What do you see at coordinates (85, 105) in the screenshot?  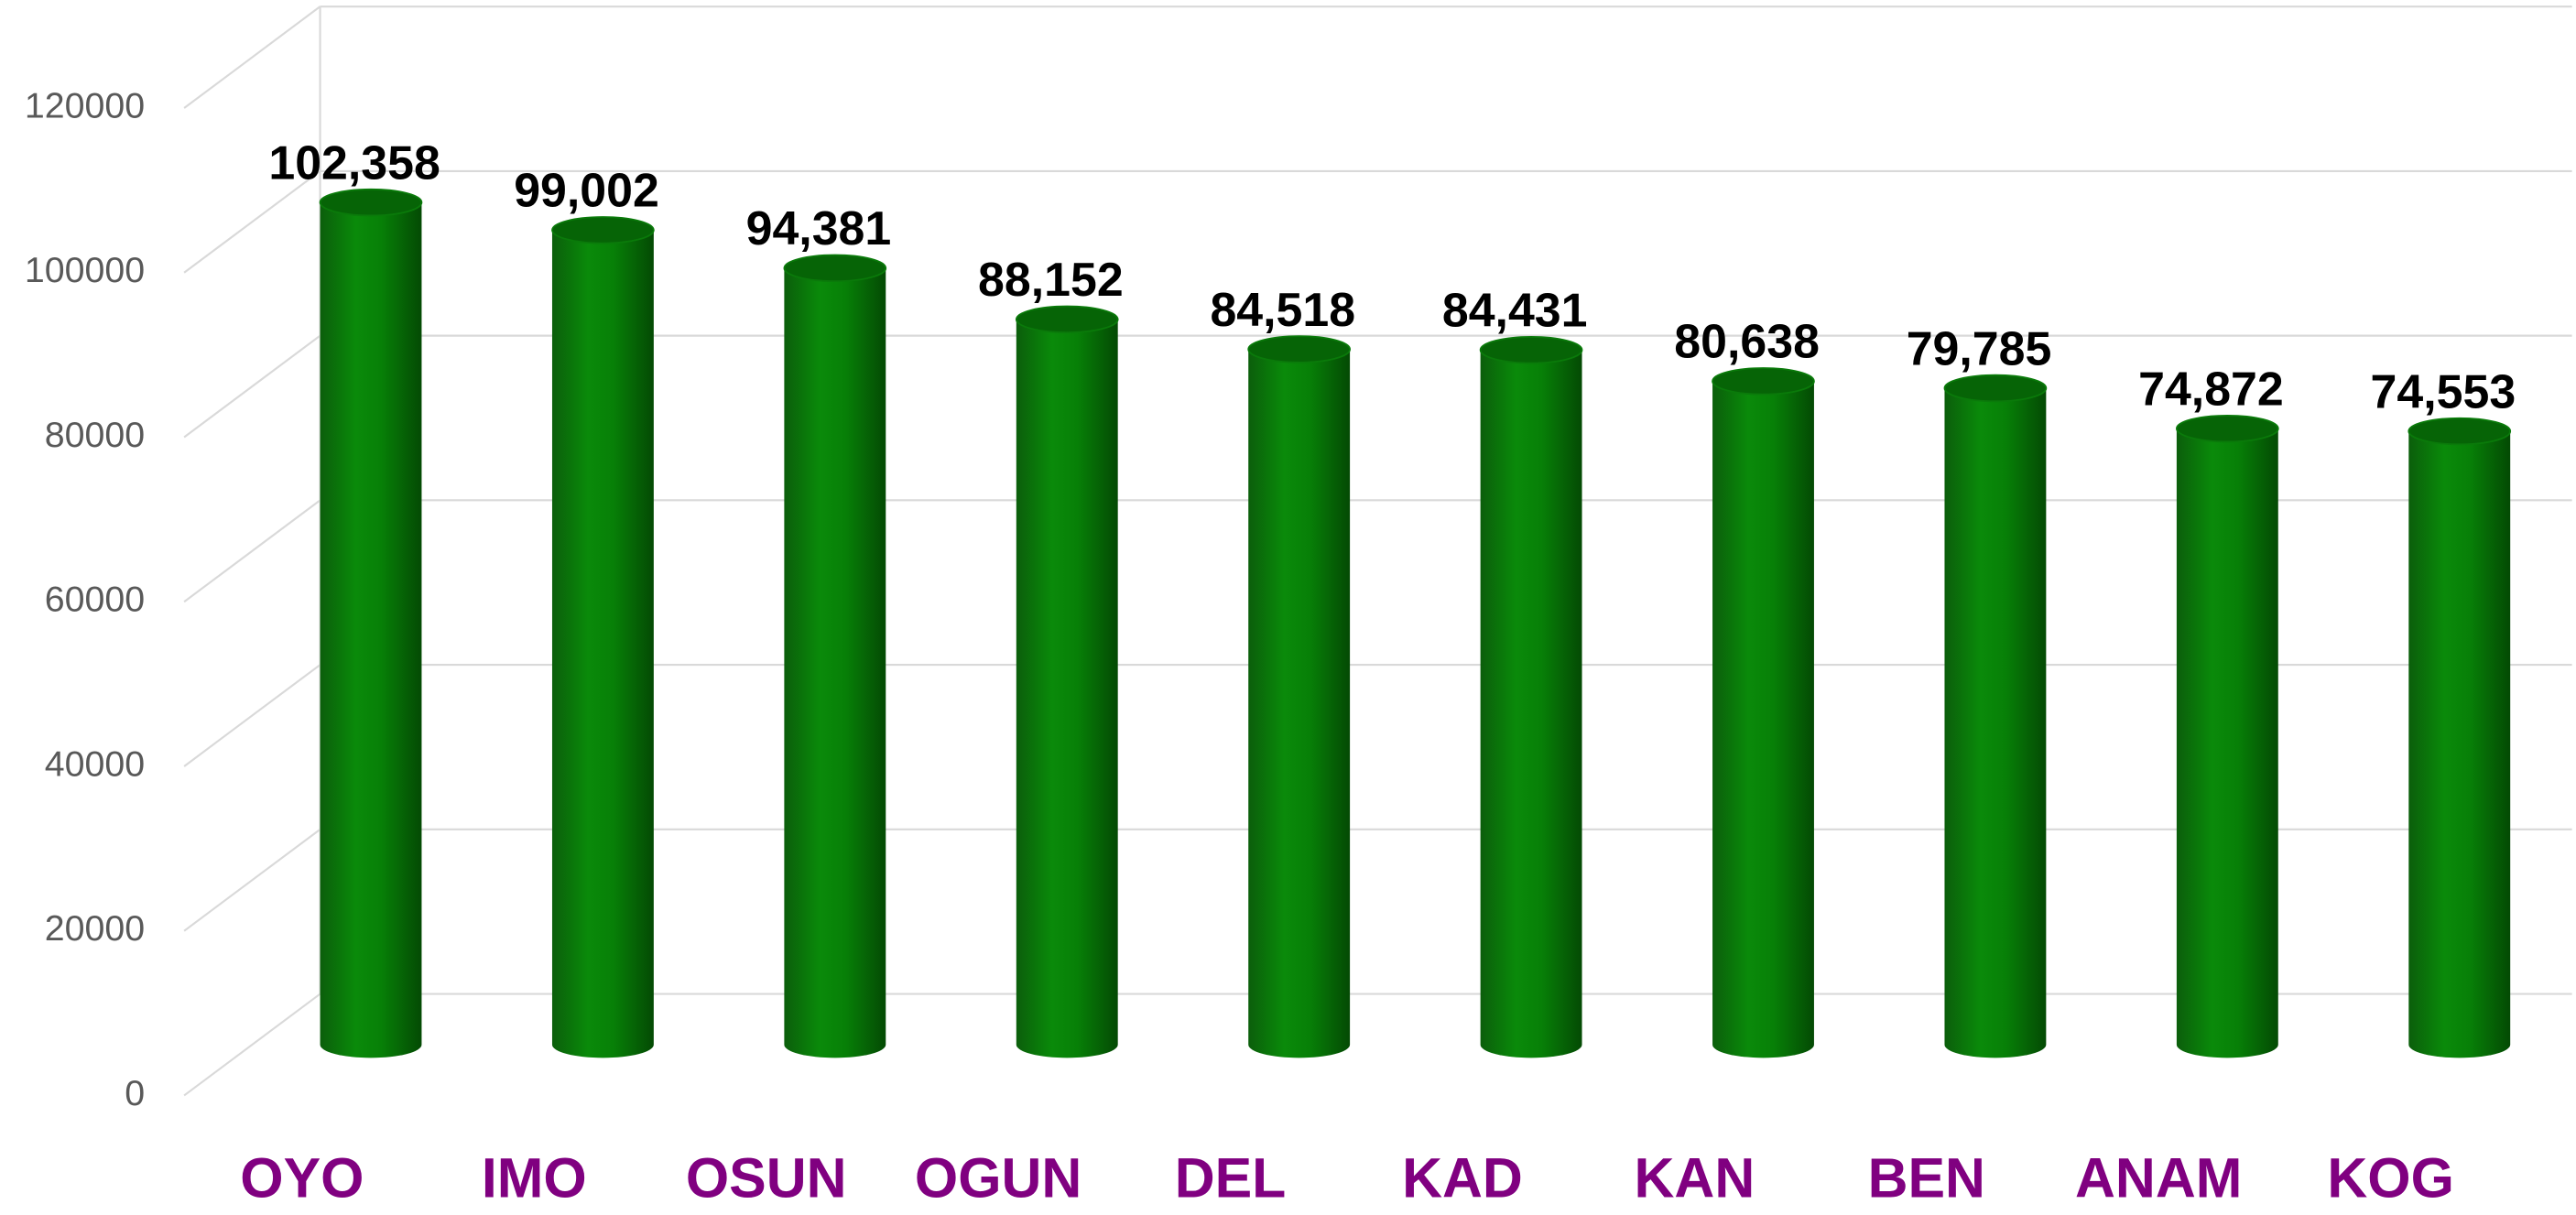 I see `y-tick-label: 120000` at bounding box center [85, 105].